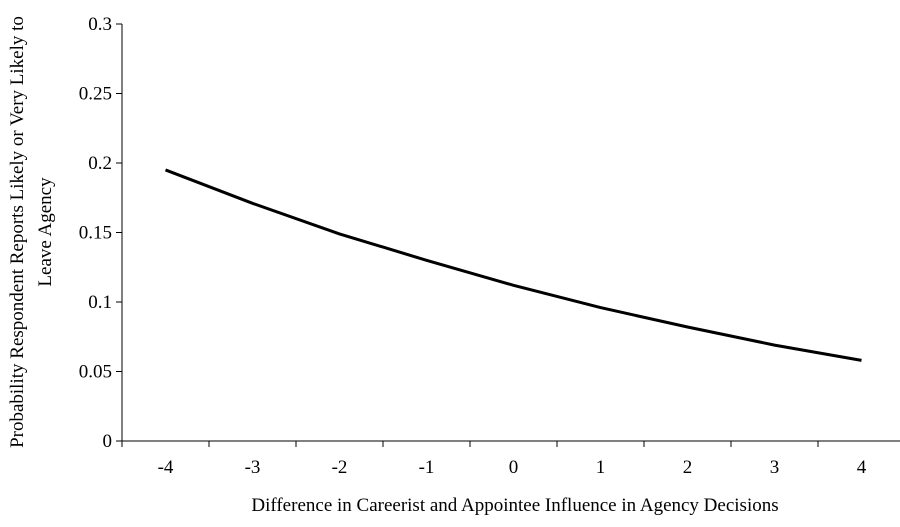 This screenshot has height=527, width=900. I want to click on y-tick-label: 0.15, so click(95, 233).